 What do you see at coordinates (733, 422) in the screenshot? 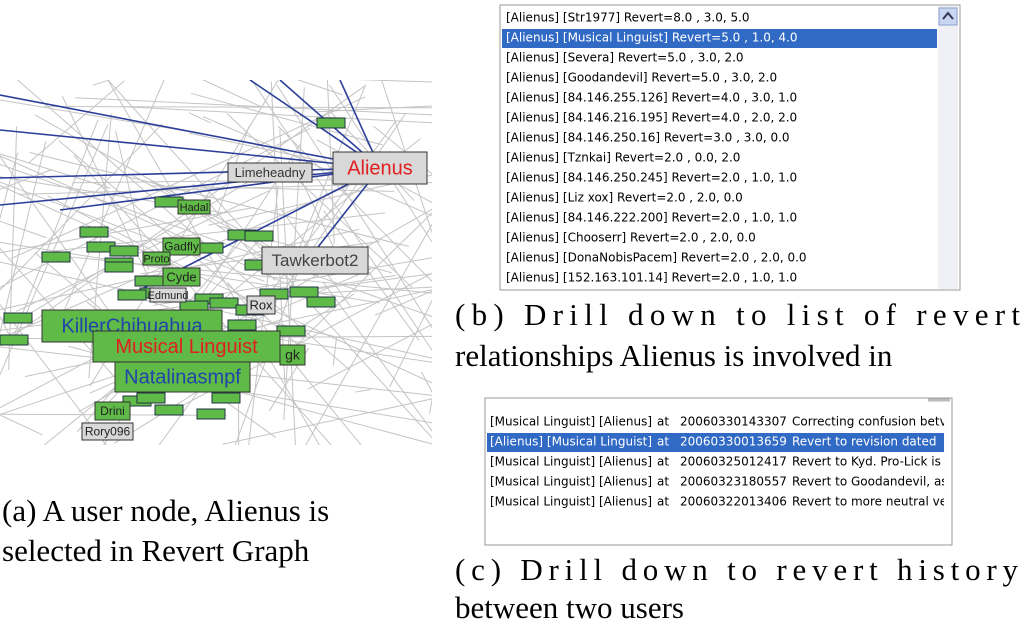
I see `history-cell: 20060330143307` at bounding box center [733, 422].